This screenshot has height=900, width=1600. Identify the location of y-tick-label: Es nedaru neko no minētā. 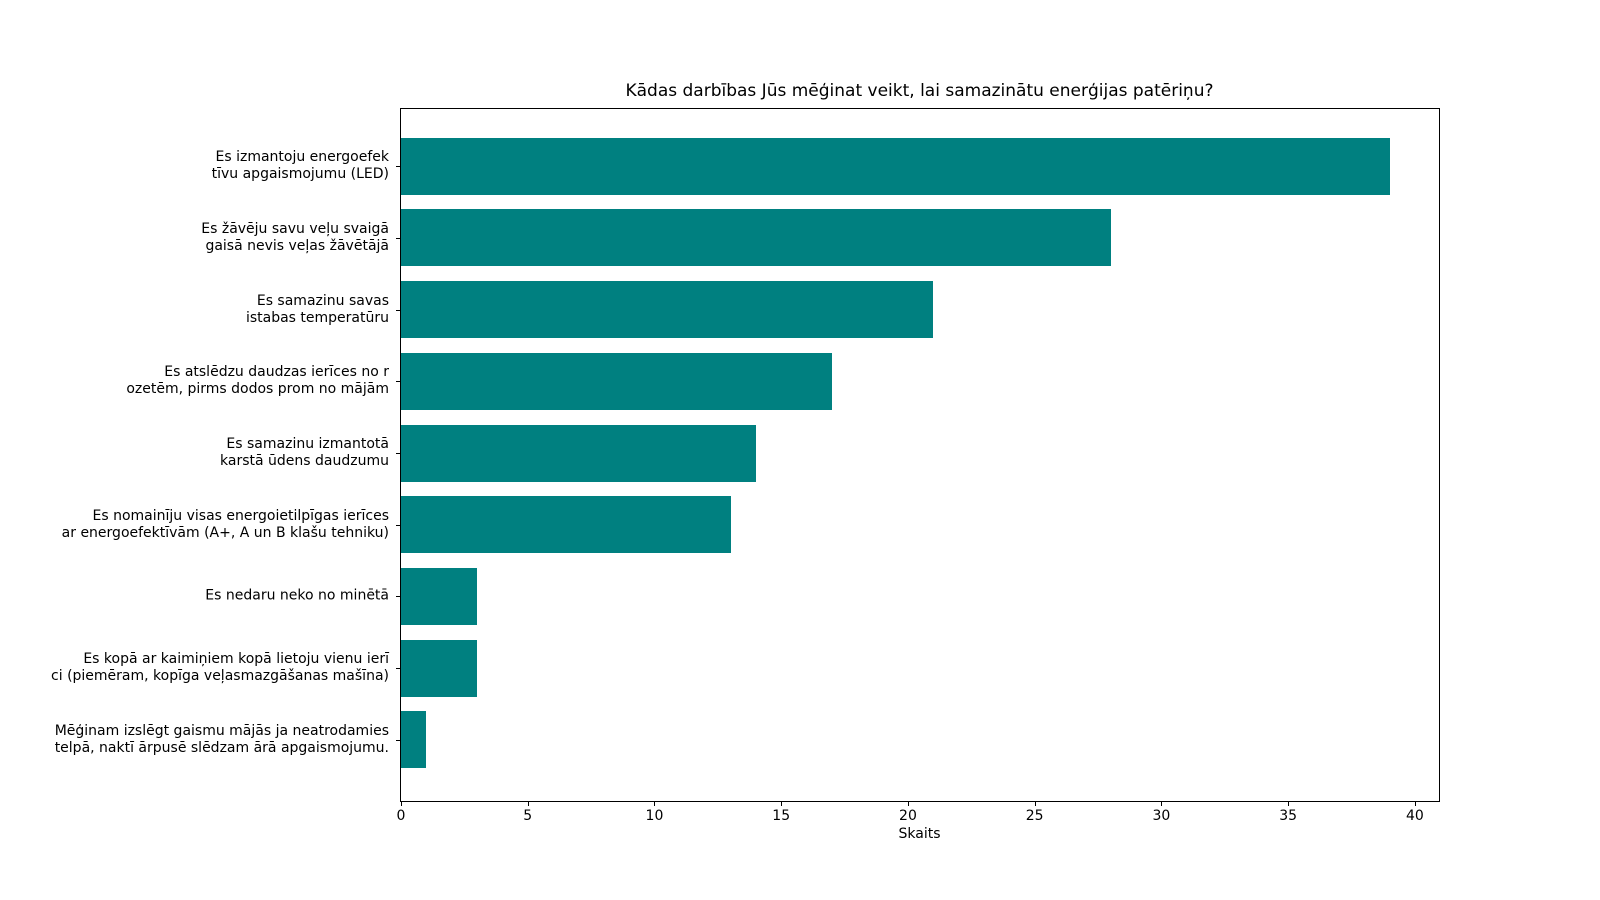
(297, 595).